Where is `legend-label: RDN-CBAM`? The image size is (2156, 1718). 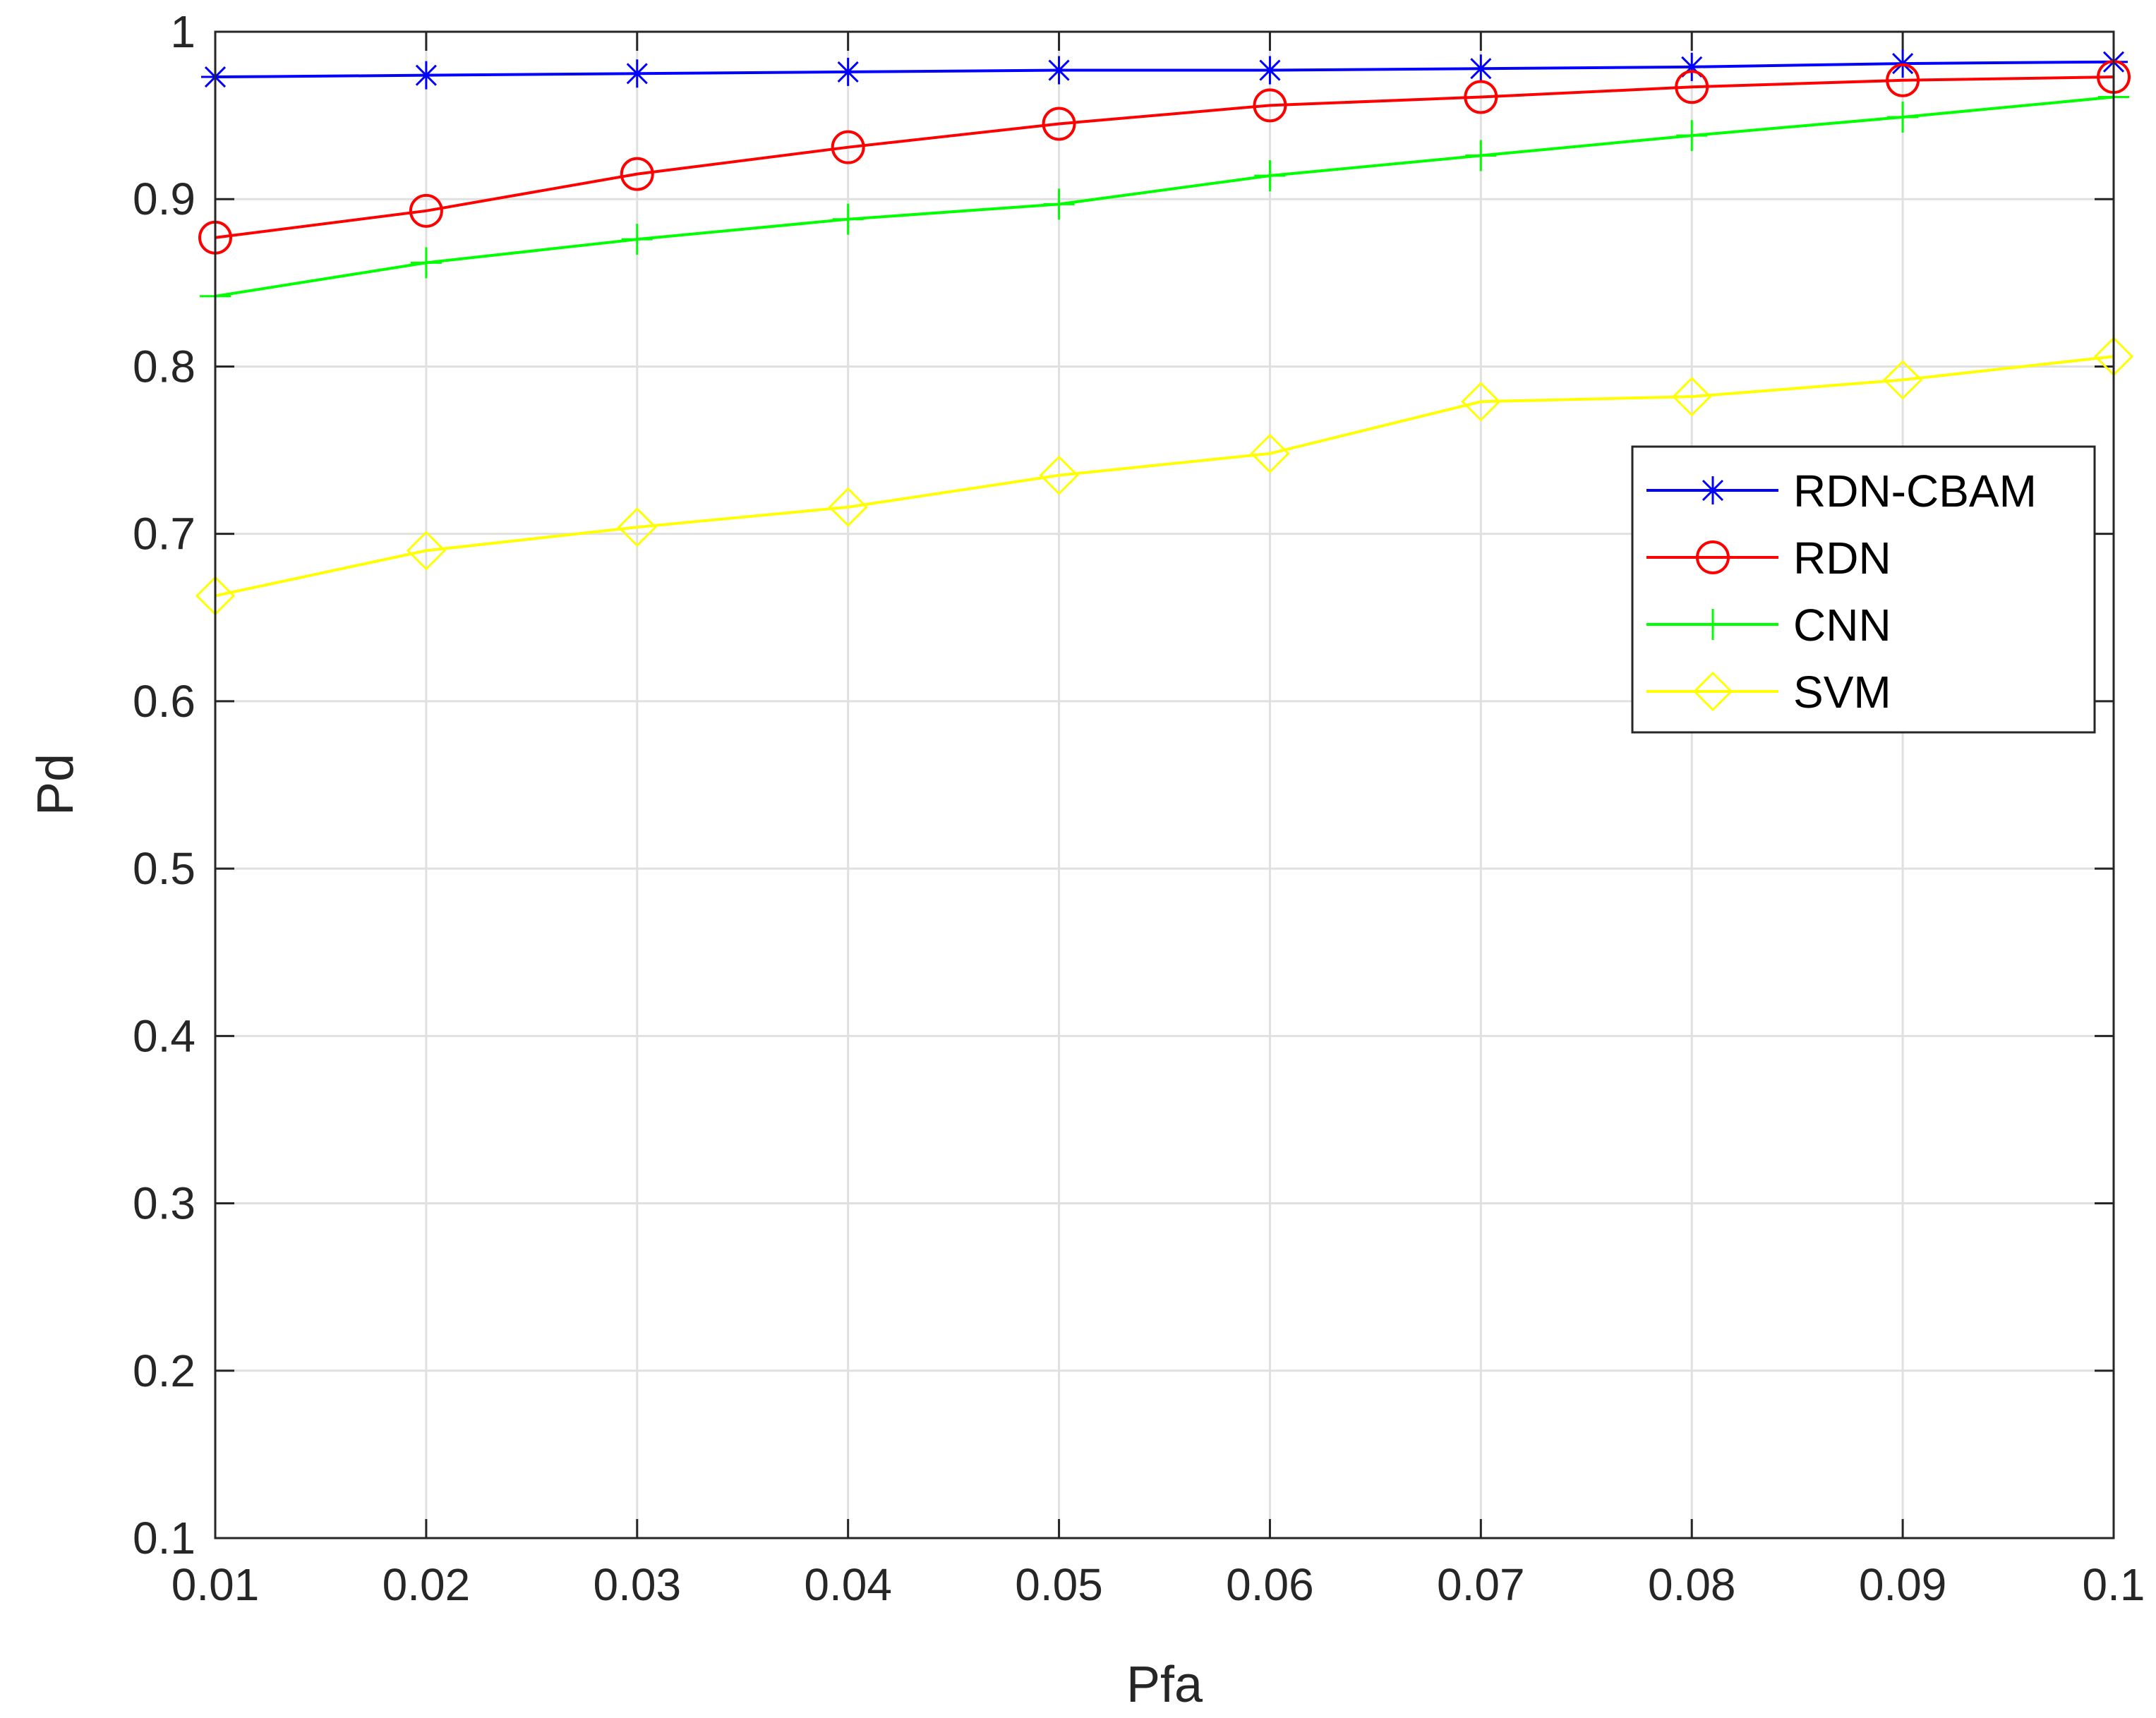
legend-label: RDN-CBAM is located at coordinates (1915, 491).